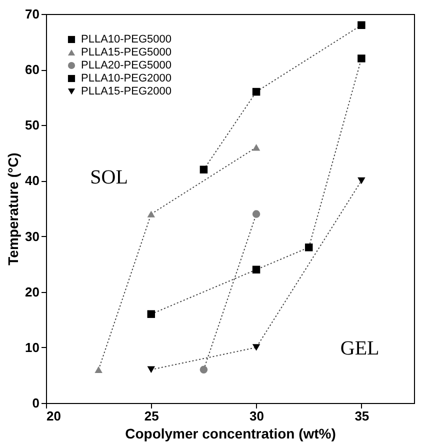  I want to click on y-tick-label: 50, so click(32, 125).